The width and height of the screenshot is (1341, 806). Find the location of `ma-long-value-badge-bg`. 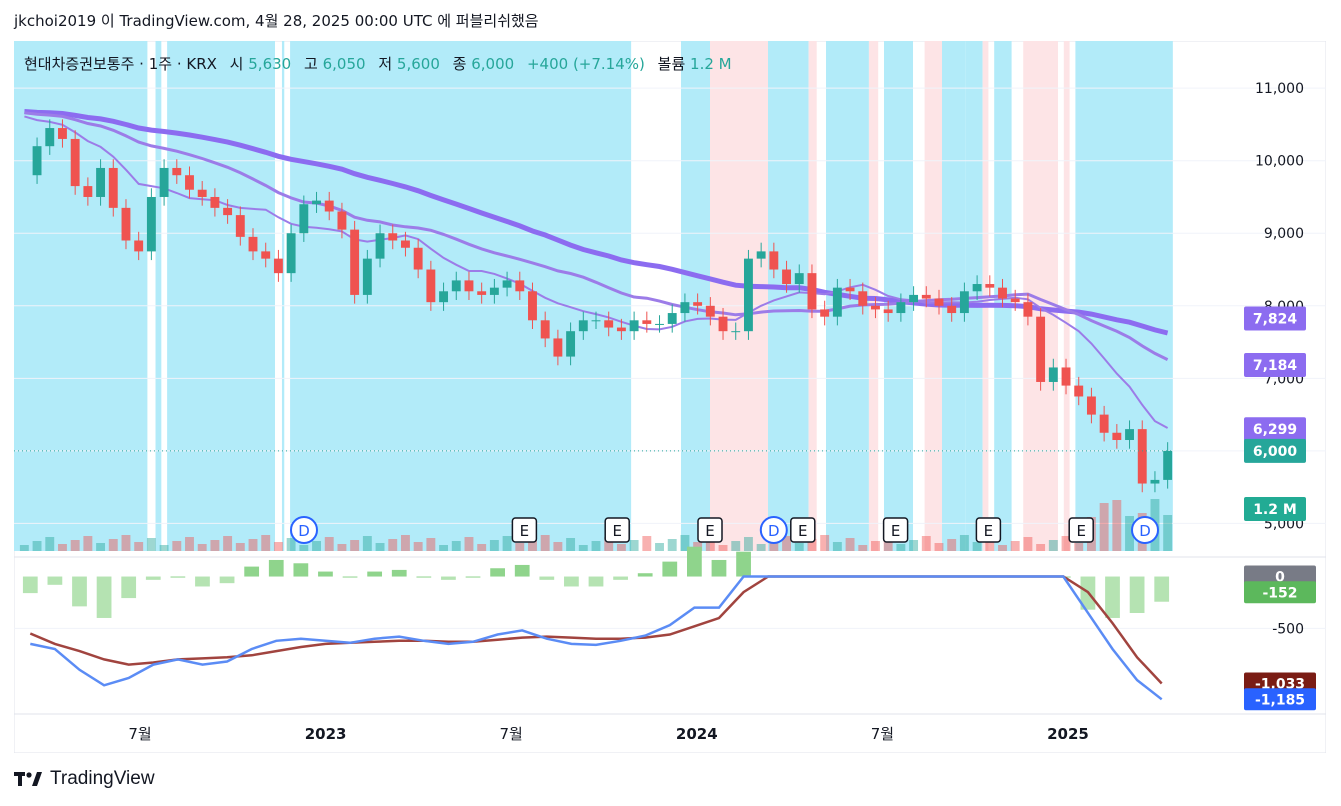

ma-long-value-badge-bg is located at coordinates (1275, 318).